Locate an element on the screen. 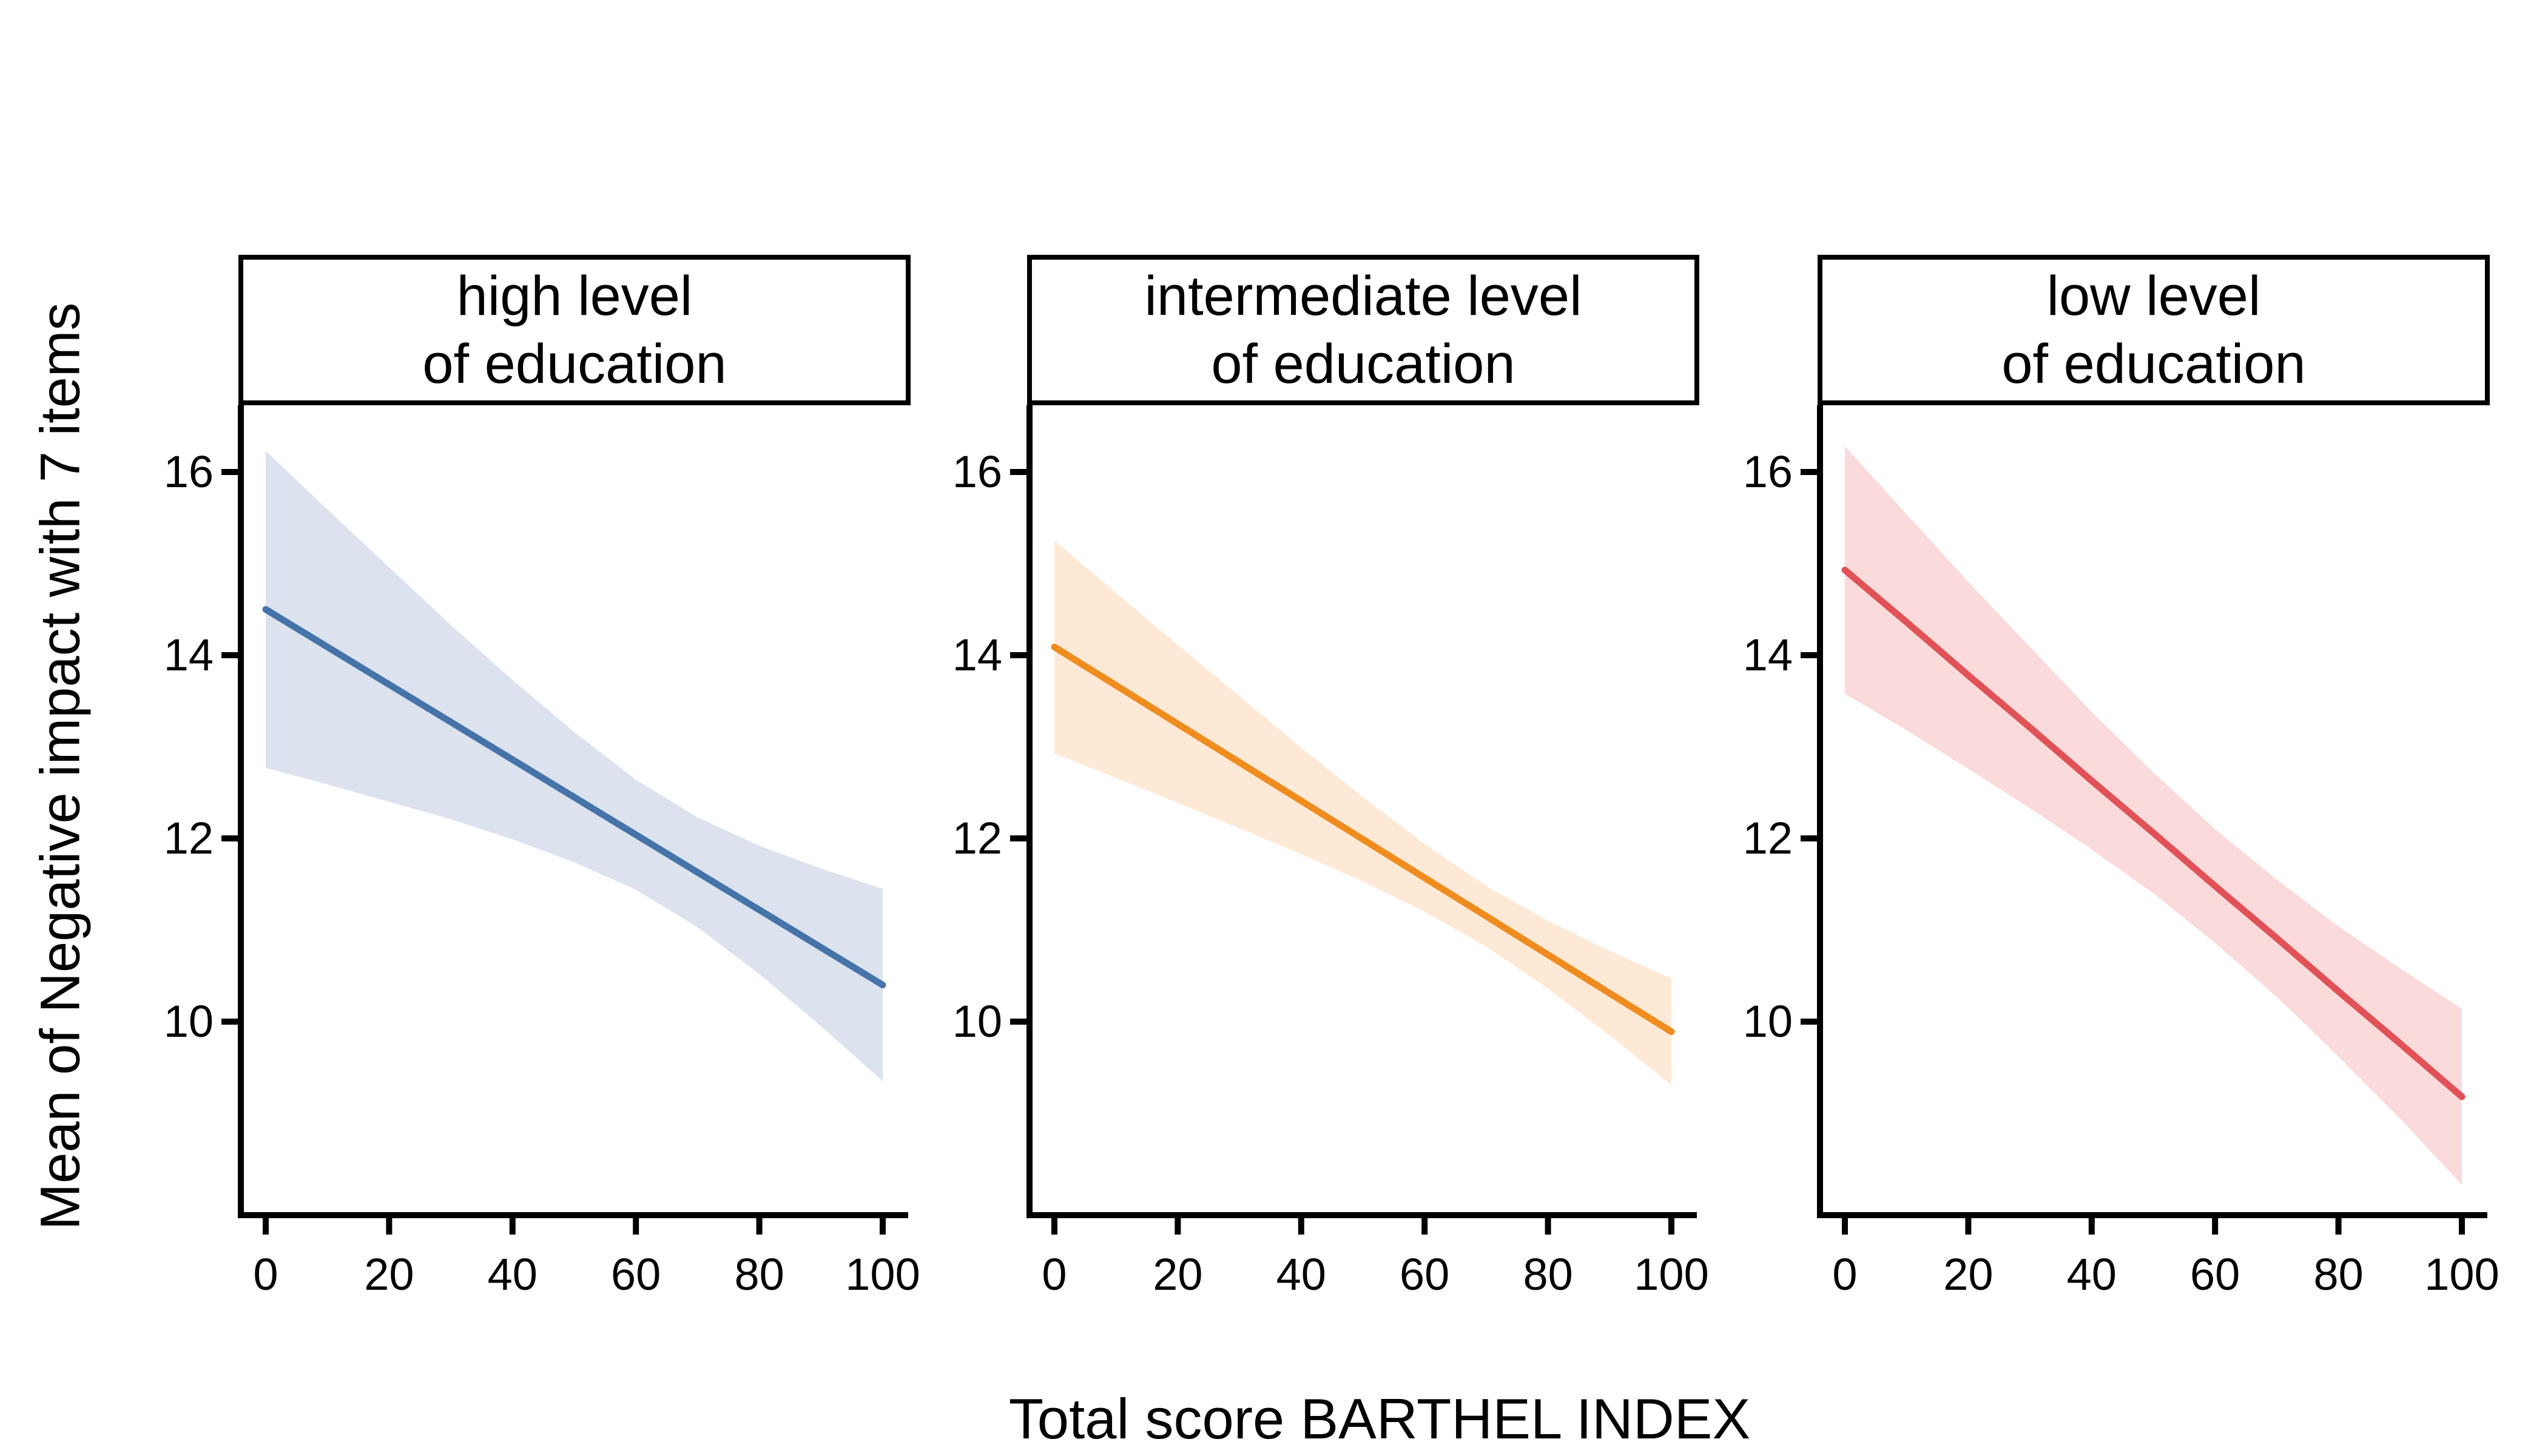 Image resolution: width=2548 pixels, height=1456 pixels. facet-strip: intermediate level of education is located at coordinates (1363, 330).